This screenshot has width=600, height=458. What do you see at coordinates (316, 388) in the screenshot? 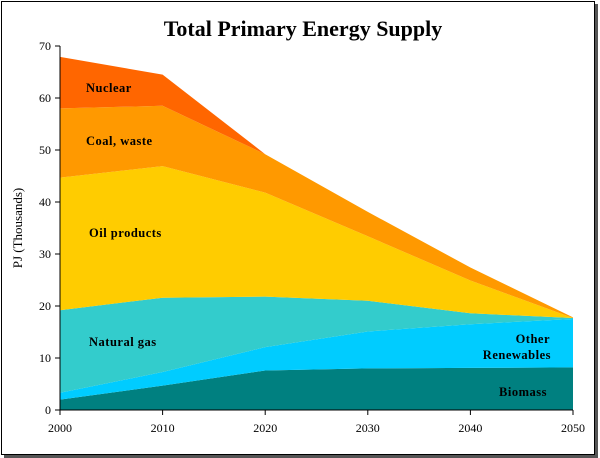
I see `area-biomass` at bounding box center [316, 388].